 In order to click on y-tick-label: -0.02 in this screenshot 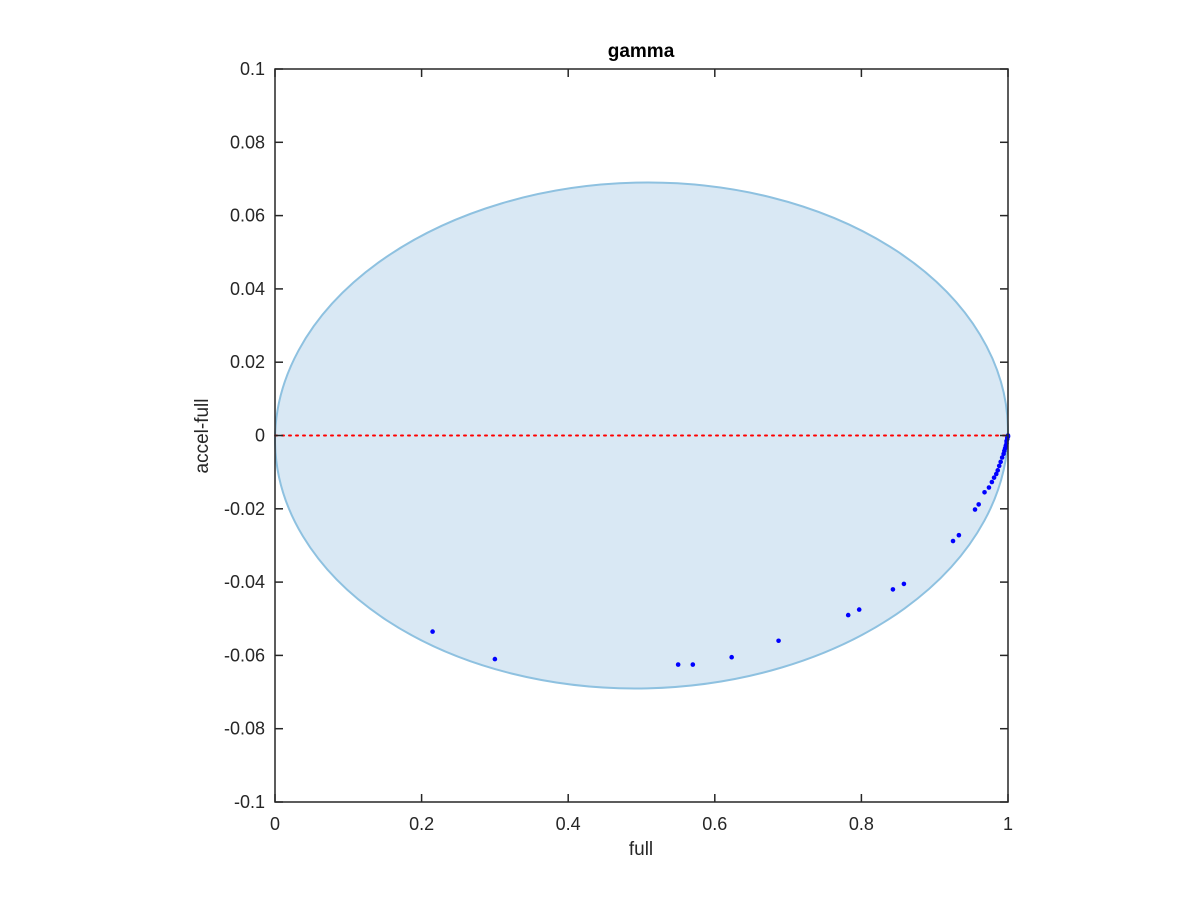, I will do `click(244, 509)`.